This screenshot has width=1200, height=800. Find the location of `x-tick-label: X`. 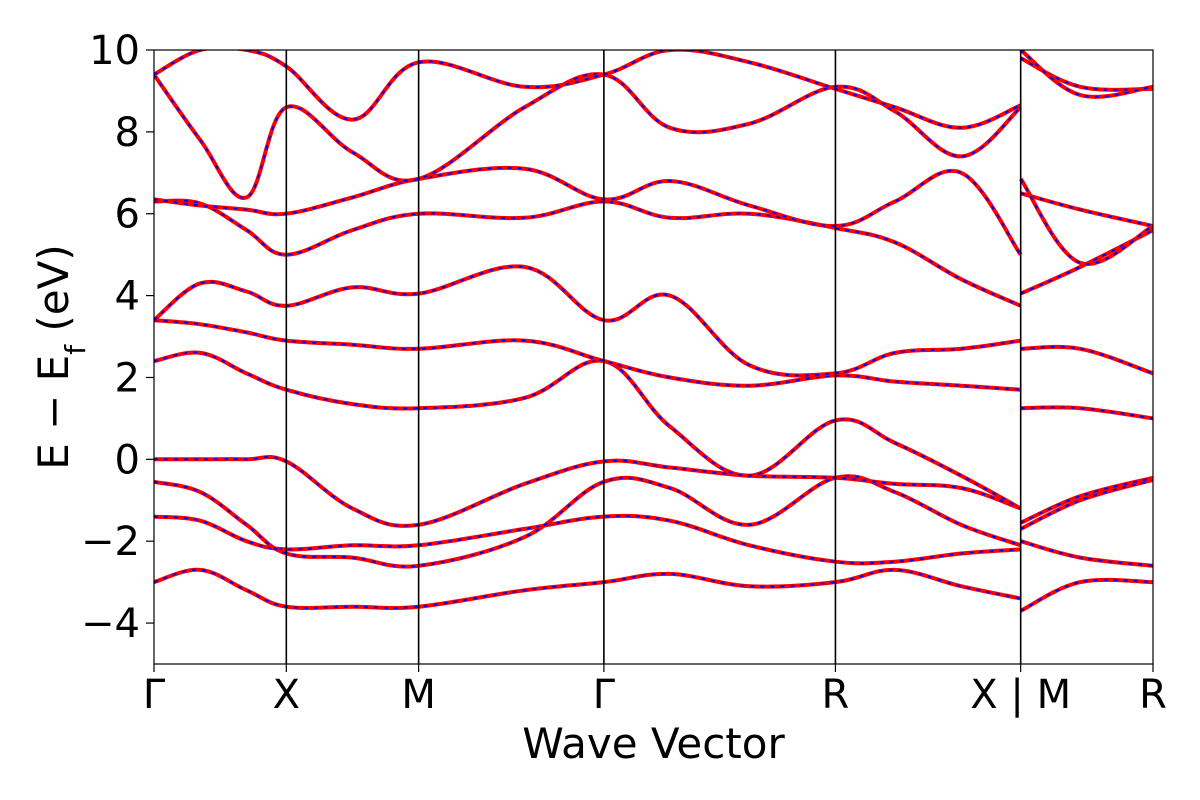

x-tick-label: X is located at coordinates (286, 695).